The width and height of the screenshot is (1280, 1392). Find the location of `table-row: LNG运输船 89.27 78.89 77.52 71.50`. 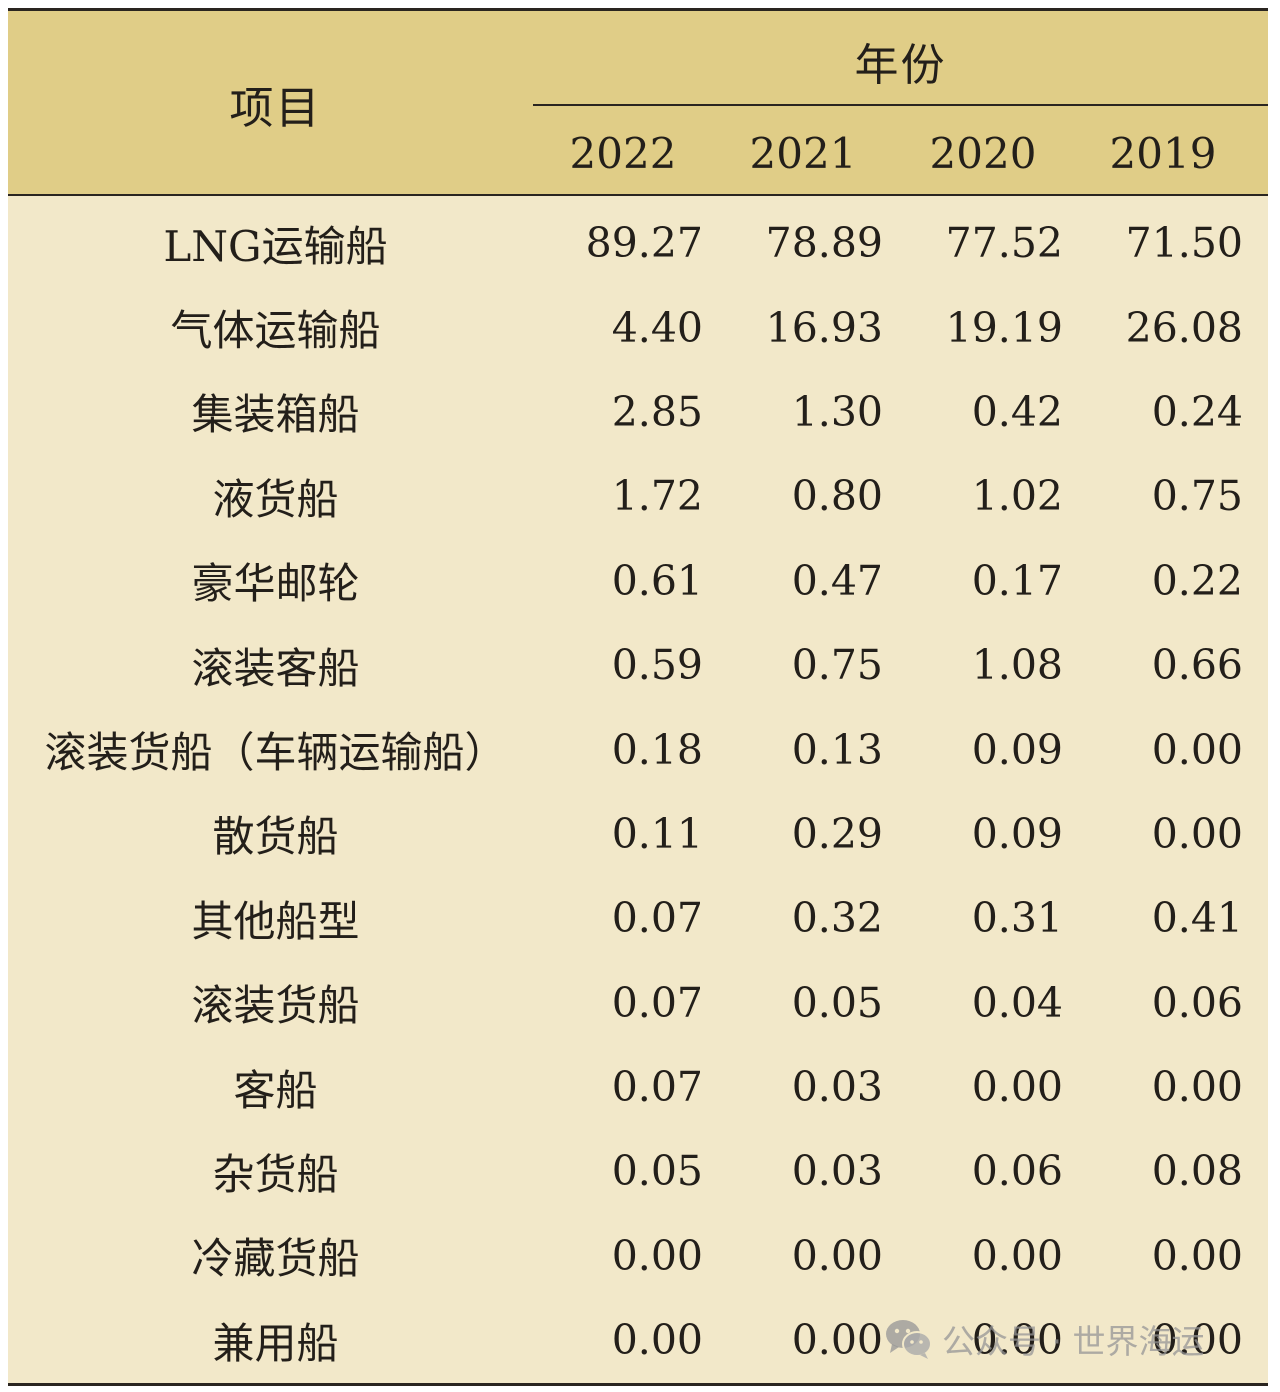

table-row: LNG运输船 89.27 78.89 77.52 71.50 is located at coordinates (638, 243).